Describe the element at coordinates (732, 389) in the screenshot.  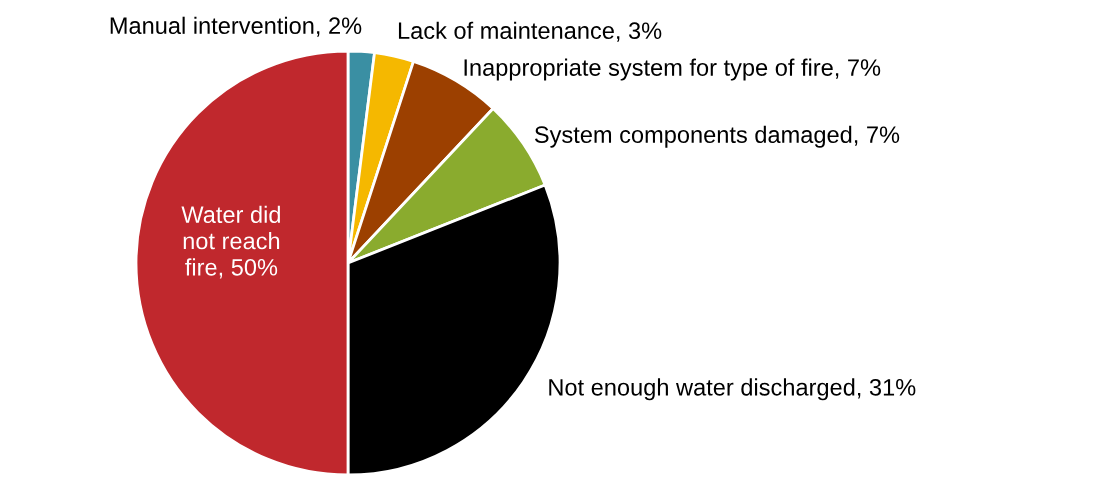
I see `slice-label: Not enough water discharged, 31%` at that location.